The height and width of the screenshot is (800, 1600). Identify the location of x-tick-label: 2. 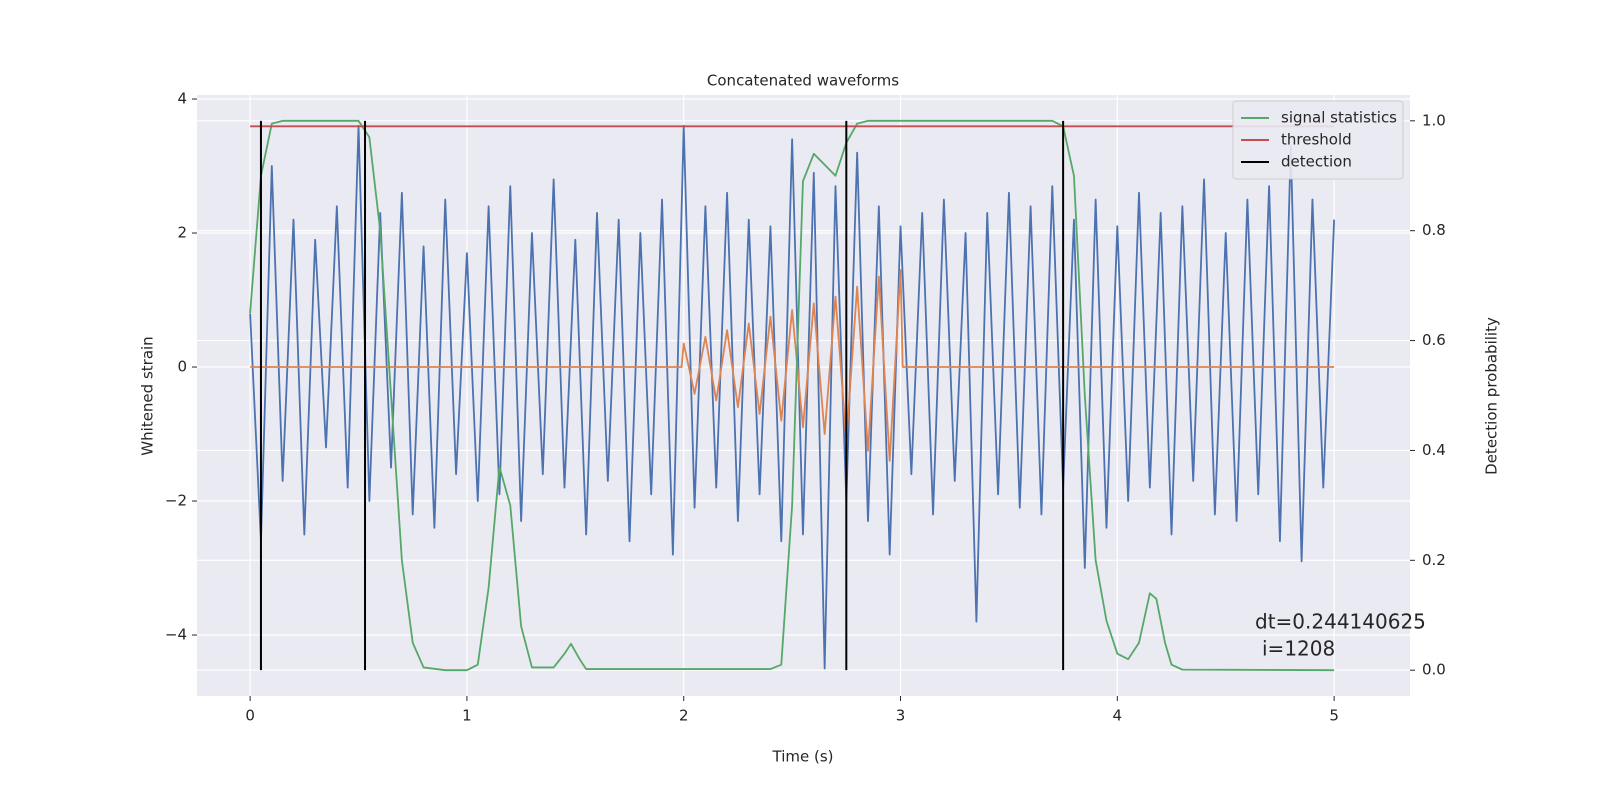
(684, 716).